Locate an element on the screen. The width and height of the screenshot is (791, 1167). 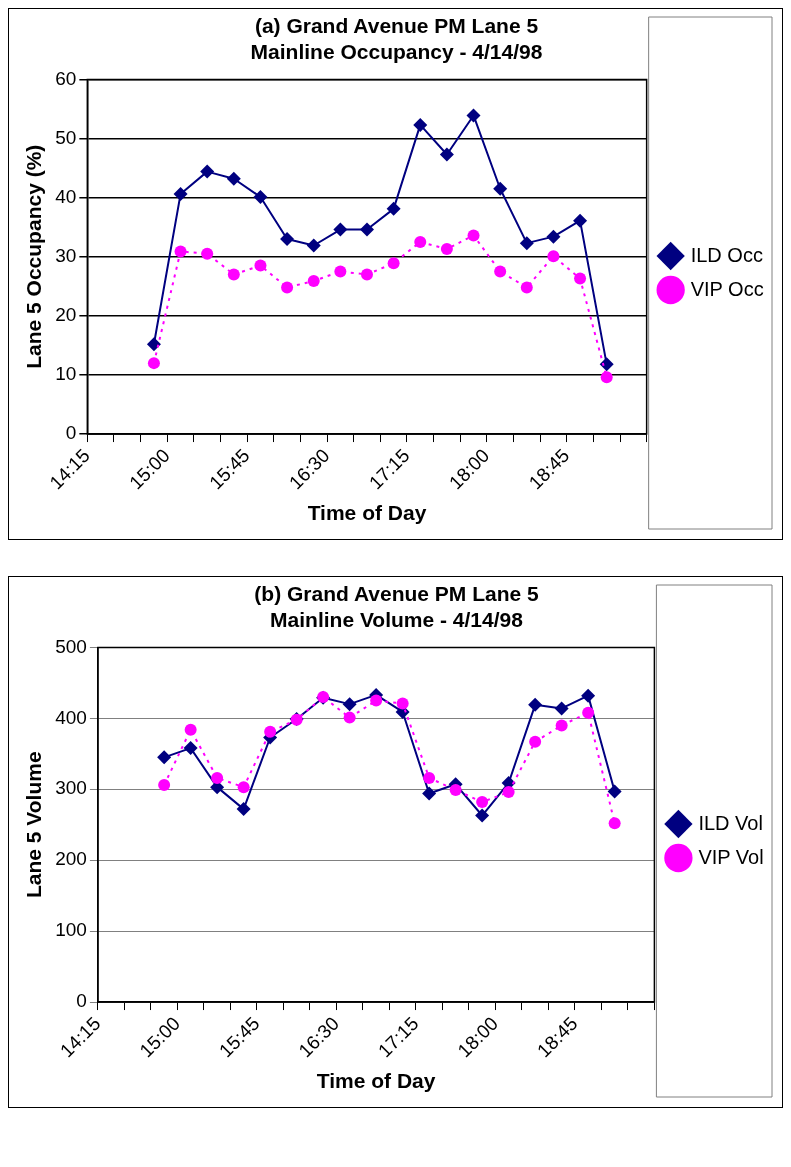
legend-label: ILD Vol is located at coordinates (730, 822).